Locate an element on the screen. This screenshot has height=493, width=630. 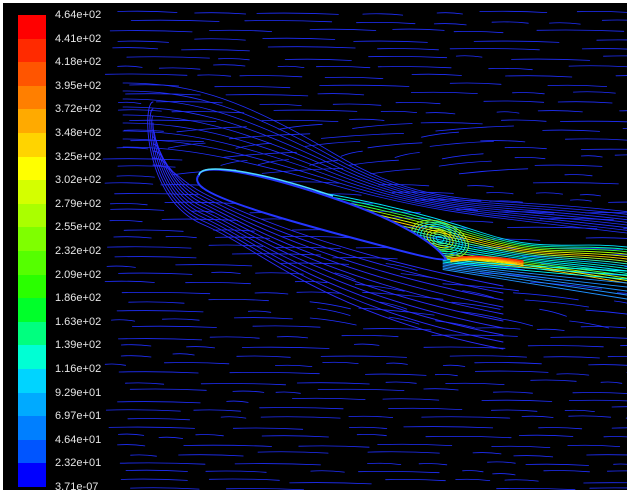
colorbar-label: 2.32e+01 is located at coordinates (78, 463).